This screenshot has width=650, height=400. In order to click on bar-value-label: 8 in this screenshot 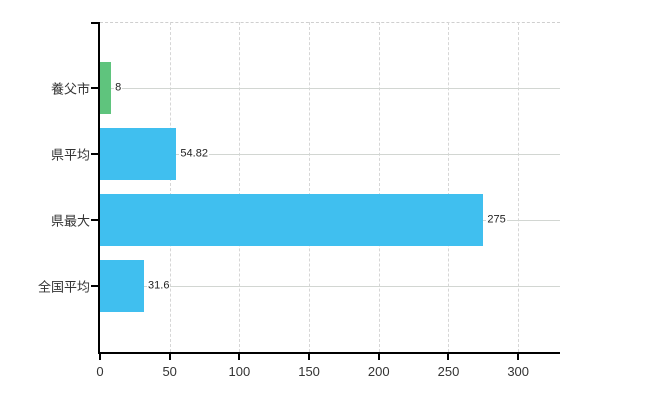, I will do `click(118, 88)`.